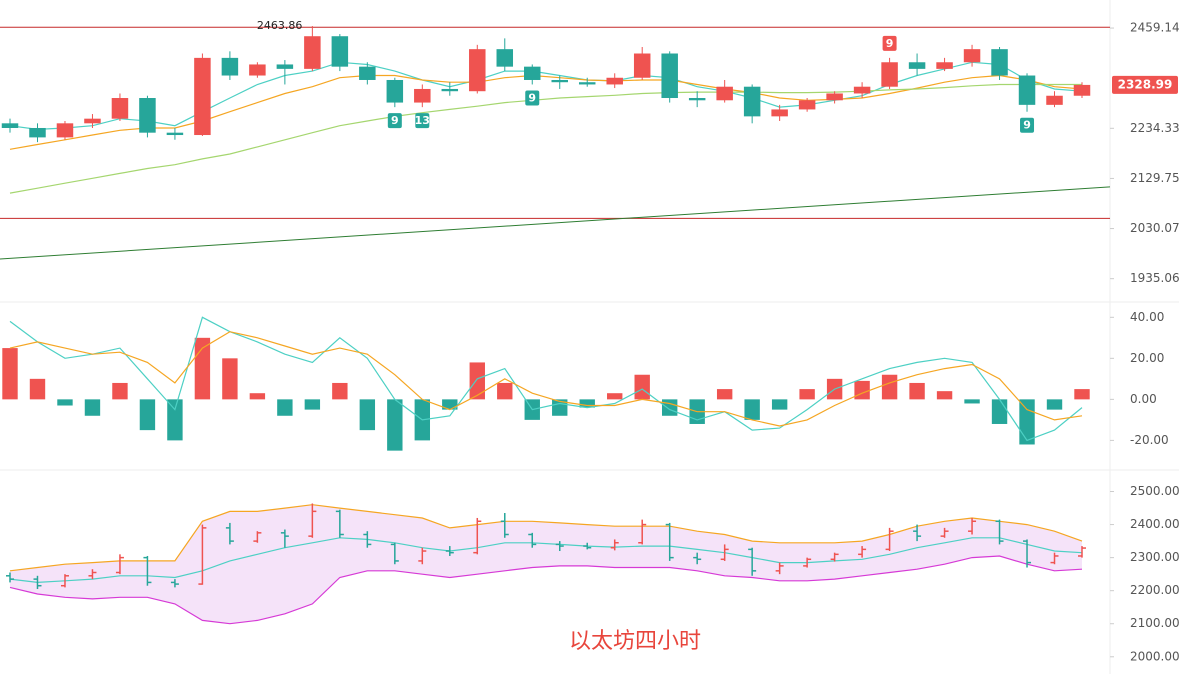  What do you see at coordinates (1154, 656) in the screenshot?
I see `y-tick-label: 2000.00` at bounding box center [1154, 656].